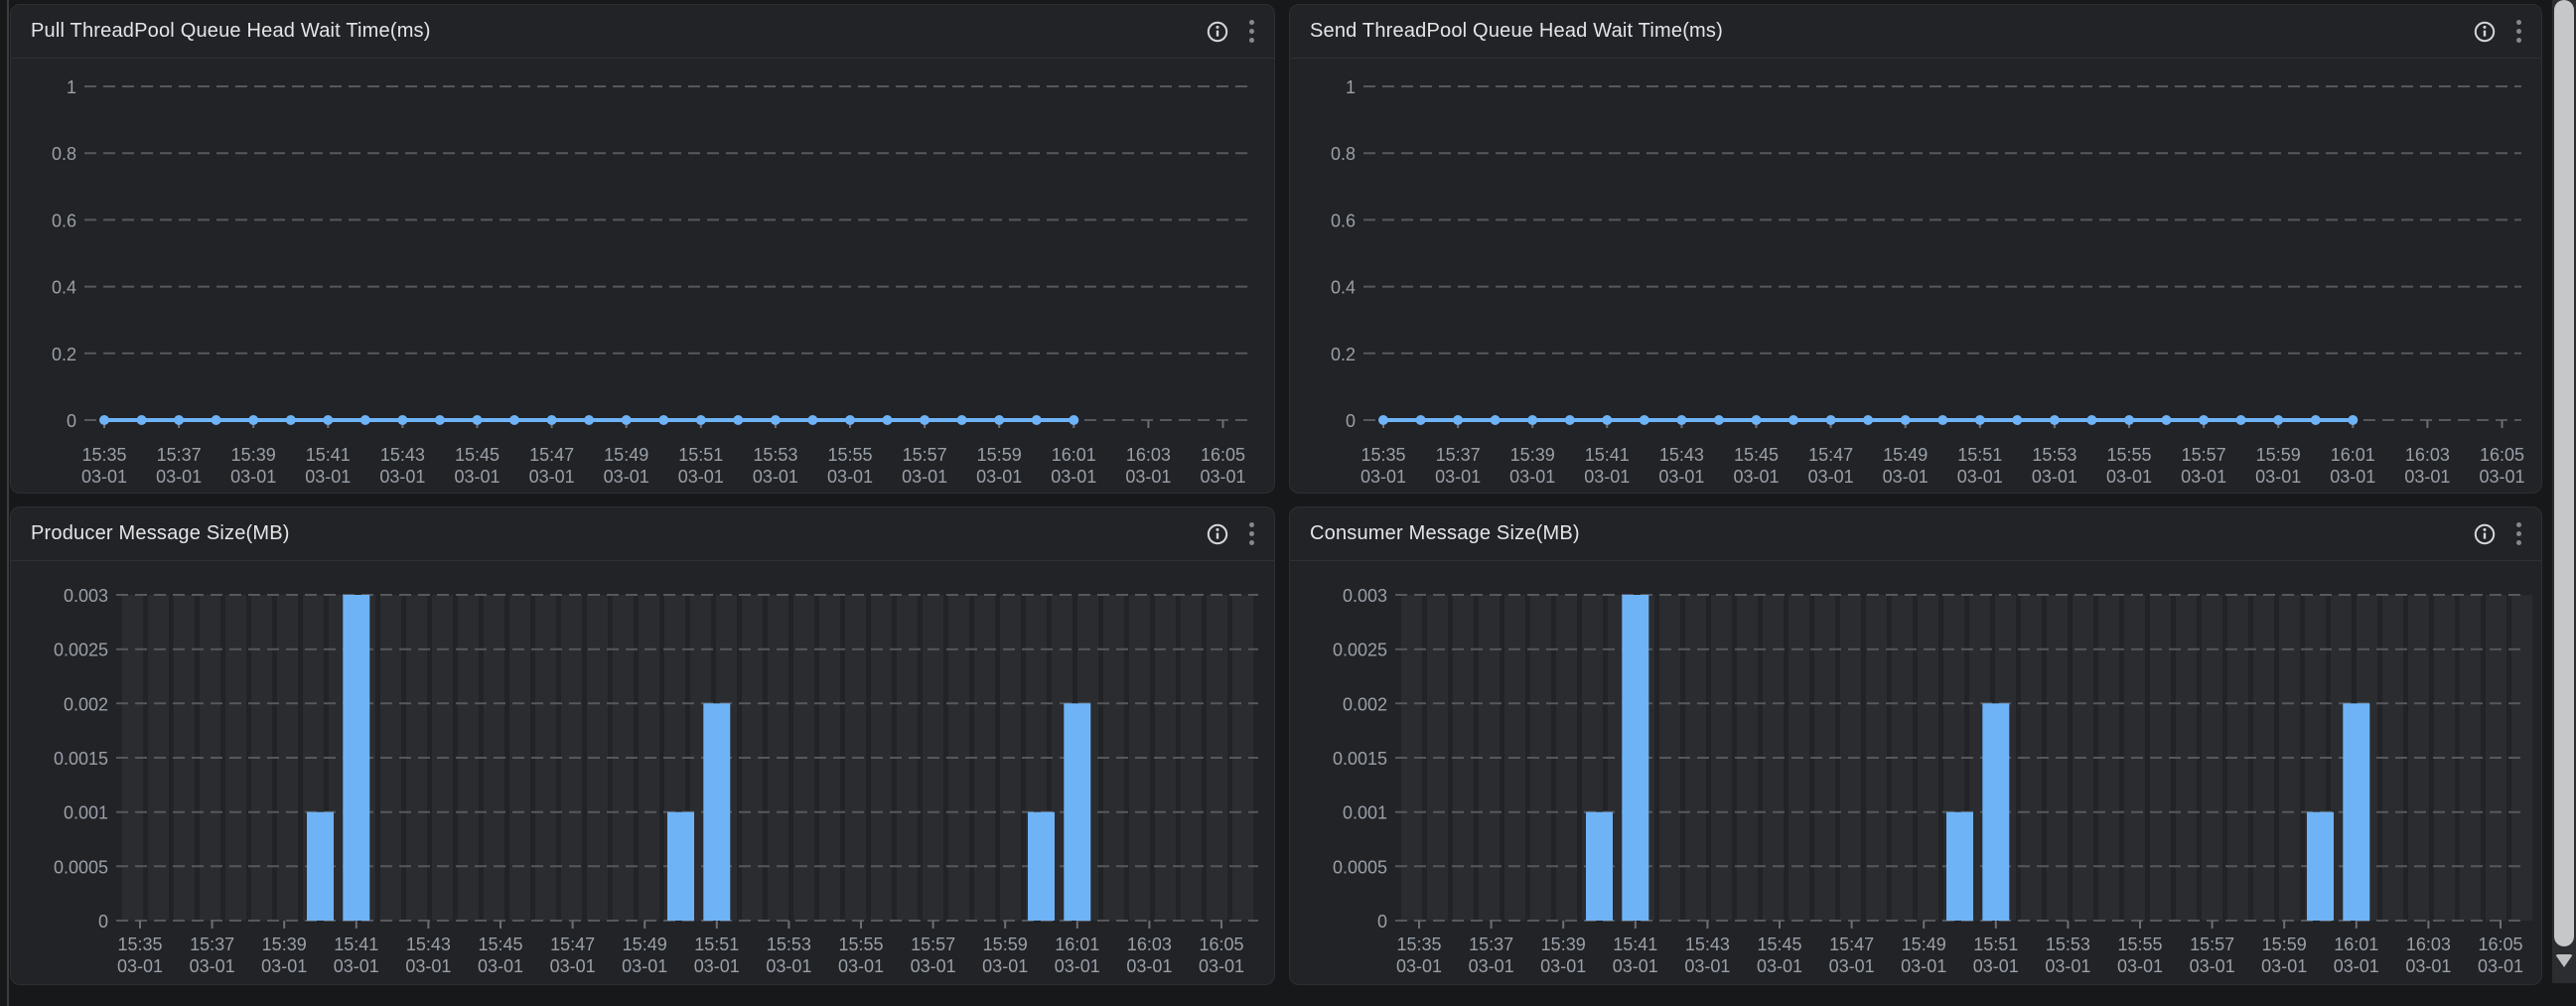  Describe the element at coordinates (643, 32) in the screenshot. I see `panel-header: Pull ThreadPool Queue Head Wait Time(ms)` at that location.